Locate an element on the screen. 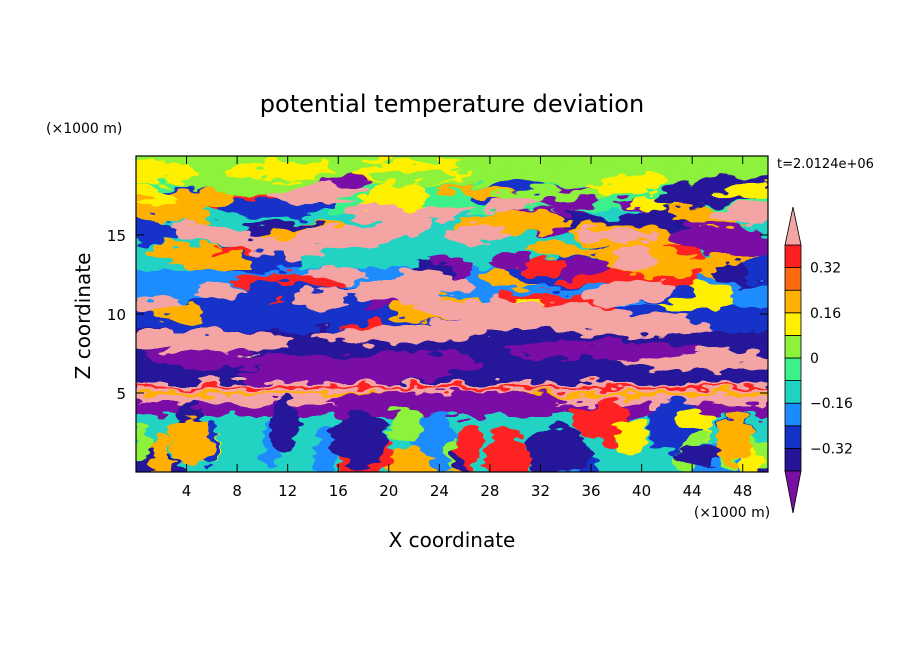  y-tick-label: 15 is located at coordinates (116, 236).